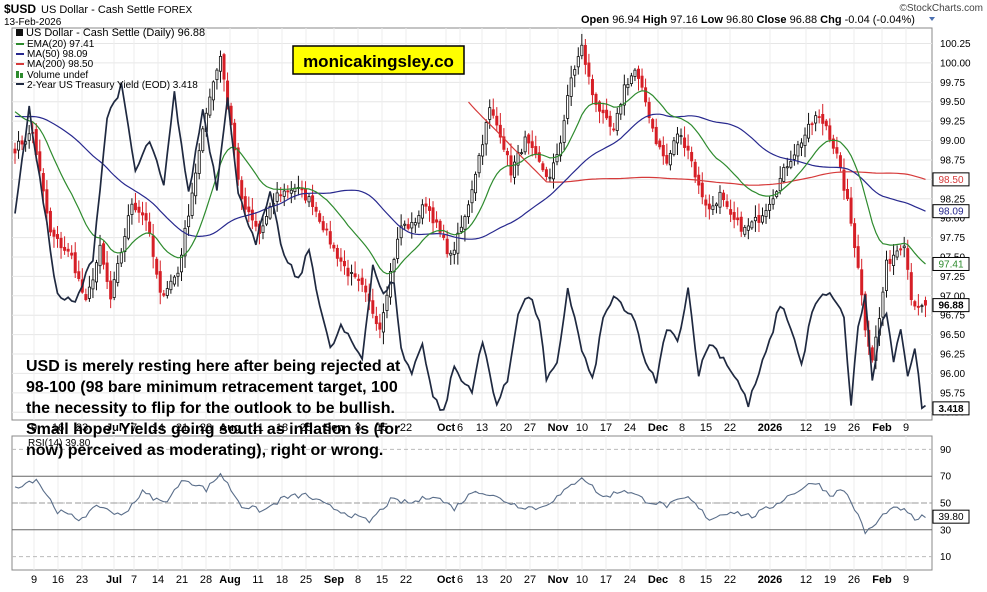 The height and width of the screenshot is (592, 987). I want to click on high-value: 97.16, so click(684, 20).